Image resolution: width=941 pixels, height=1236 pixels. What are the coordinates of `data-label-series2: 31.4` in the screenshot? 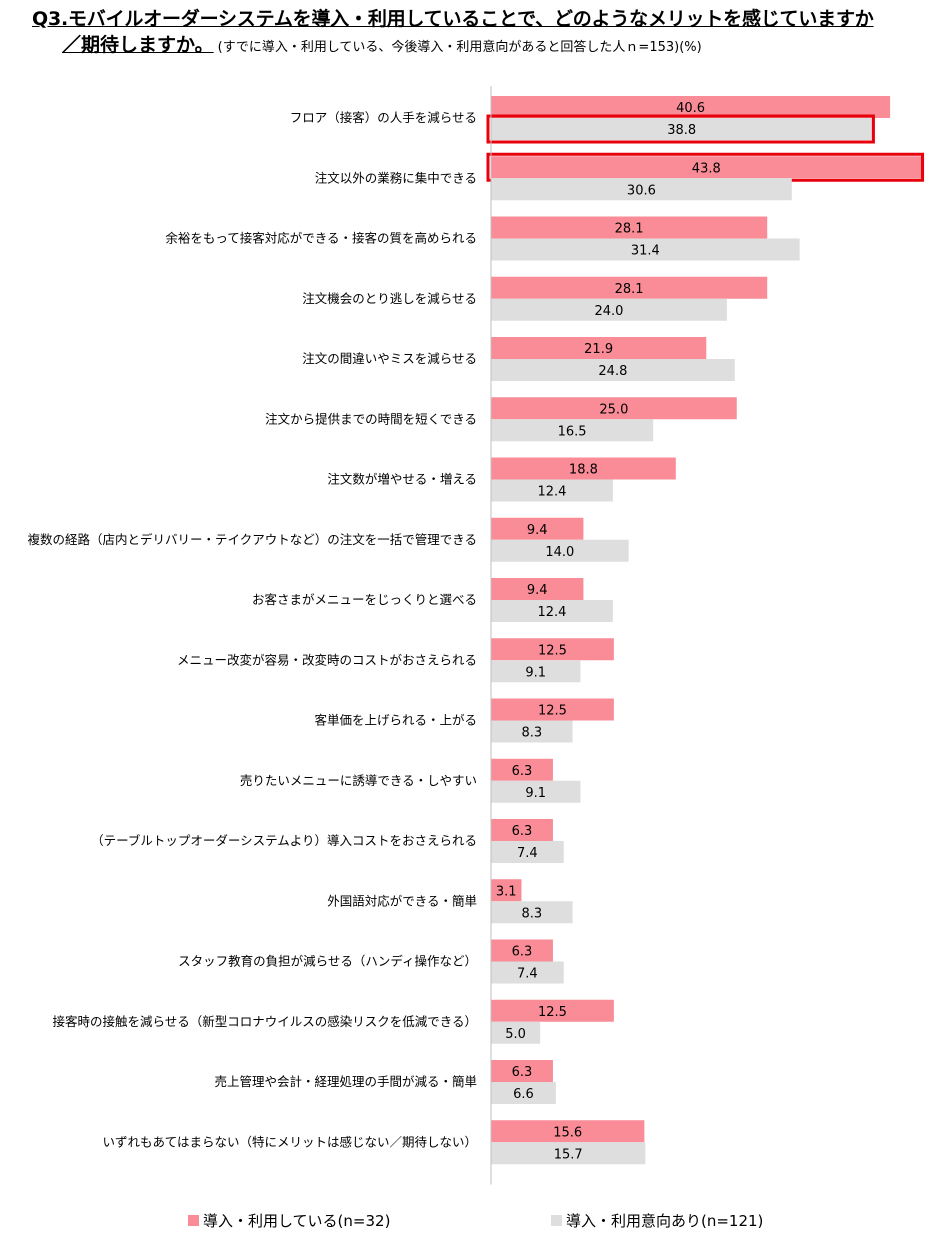 It's located at (645, 251).